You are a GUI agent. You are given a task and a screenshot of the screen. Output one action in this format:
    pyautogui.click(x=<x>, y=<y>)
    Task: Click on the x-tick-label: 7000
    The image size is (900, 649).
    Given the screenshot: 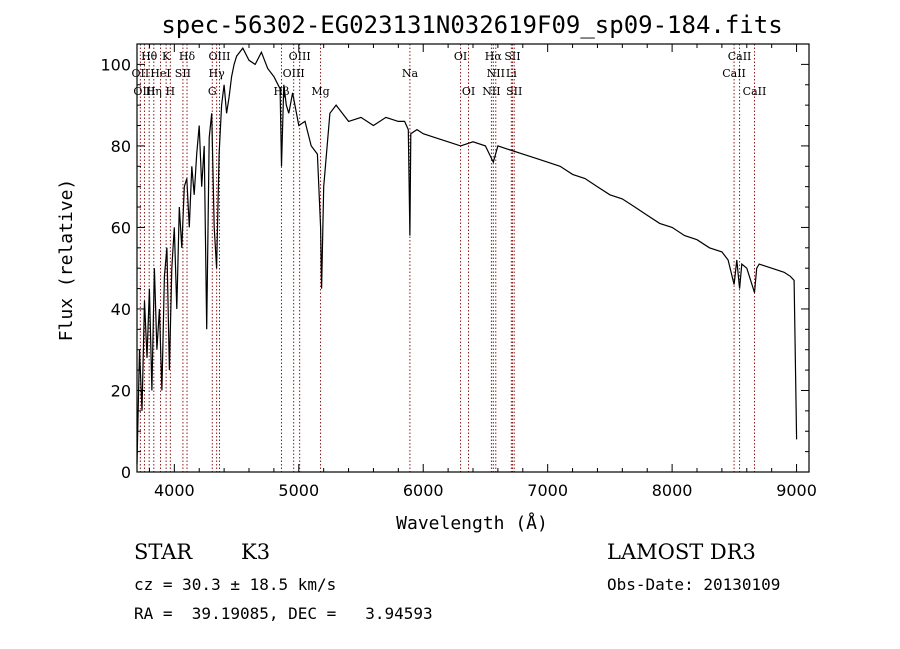 What is the action you would take?
    pyautogui.click(x=547, y=490)
    